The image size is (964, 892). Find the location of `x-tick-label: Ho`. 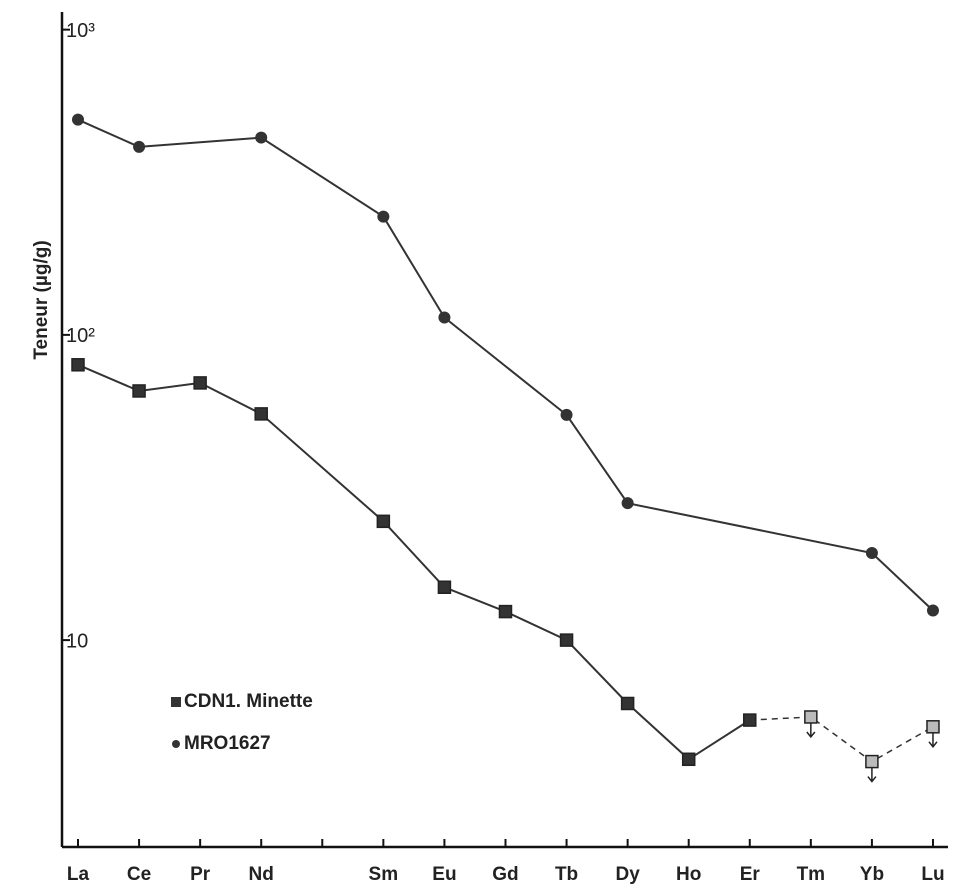

x-tick-label: Ho is located at coordinates (688, 874).